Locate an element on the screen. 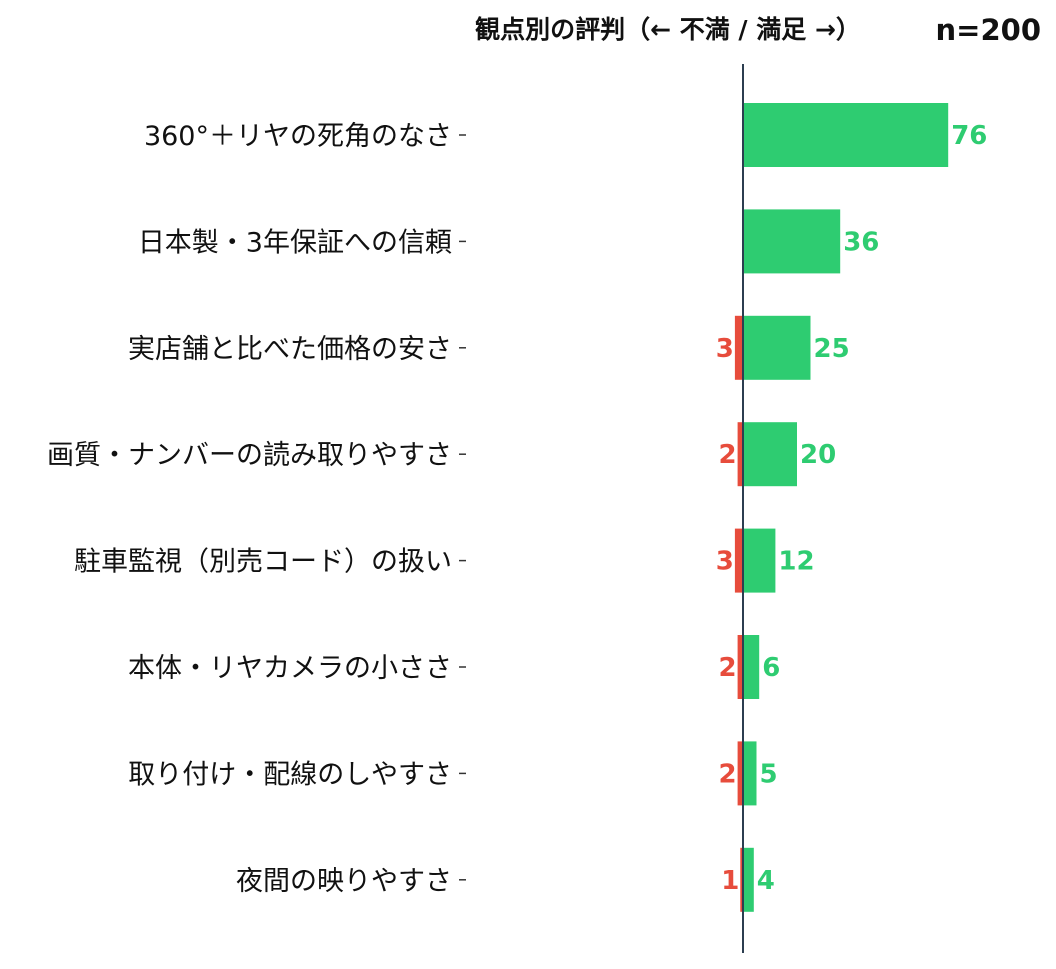  category-label: 画質・ナンバーの読み取りやすさ is located at coordinates (249, 455).